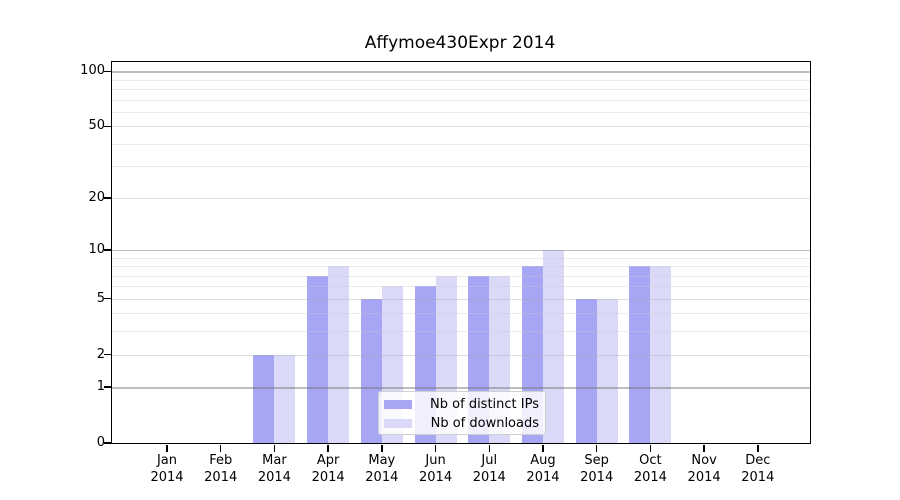 The image size is (900, 500). I want to click on x-tick-label: Dec 2014, so click(758, 469).